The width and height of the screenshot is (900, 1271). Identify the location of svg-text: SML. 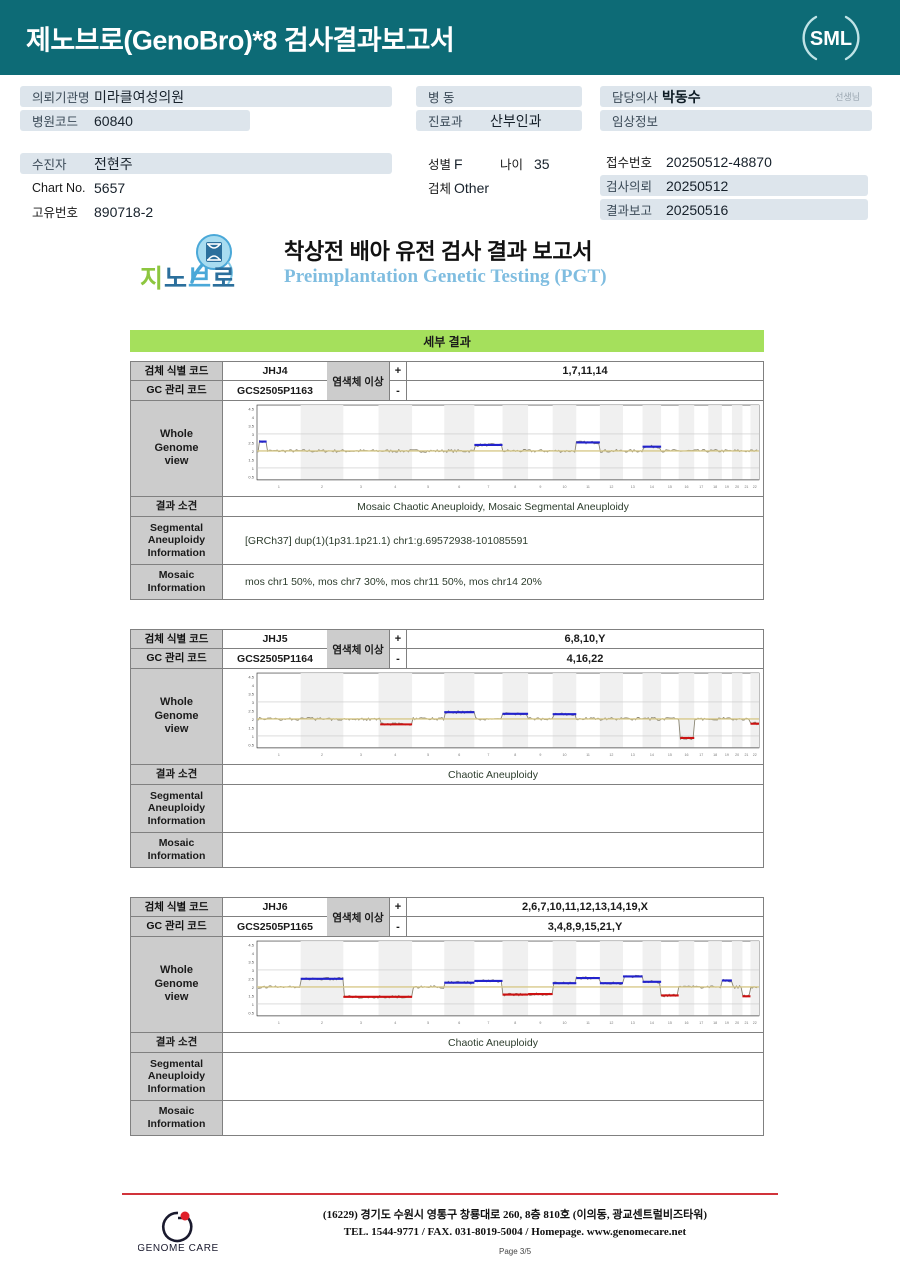
(831, 39).